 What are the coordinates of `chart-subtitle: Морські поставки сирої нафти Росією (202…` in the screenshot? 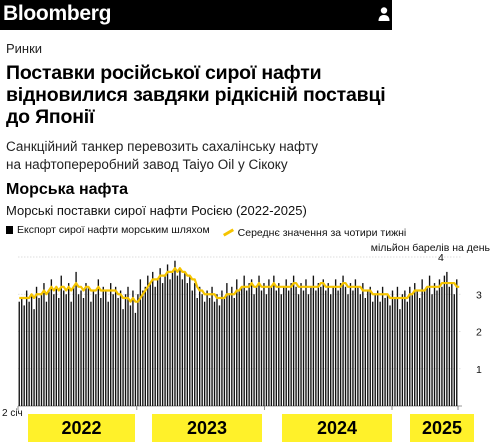 It's located at (156, 210).